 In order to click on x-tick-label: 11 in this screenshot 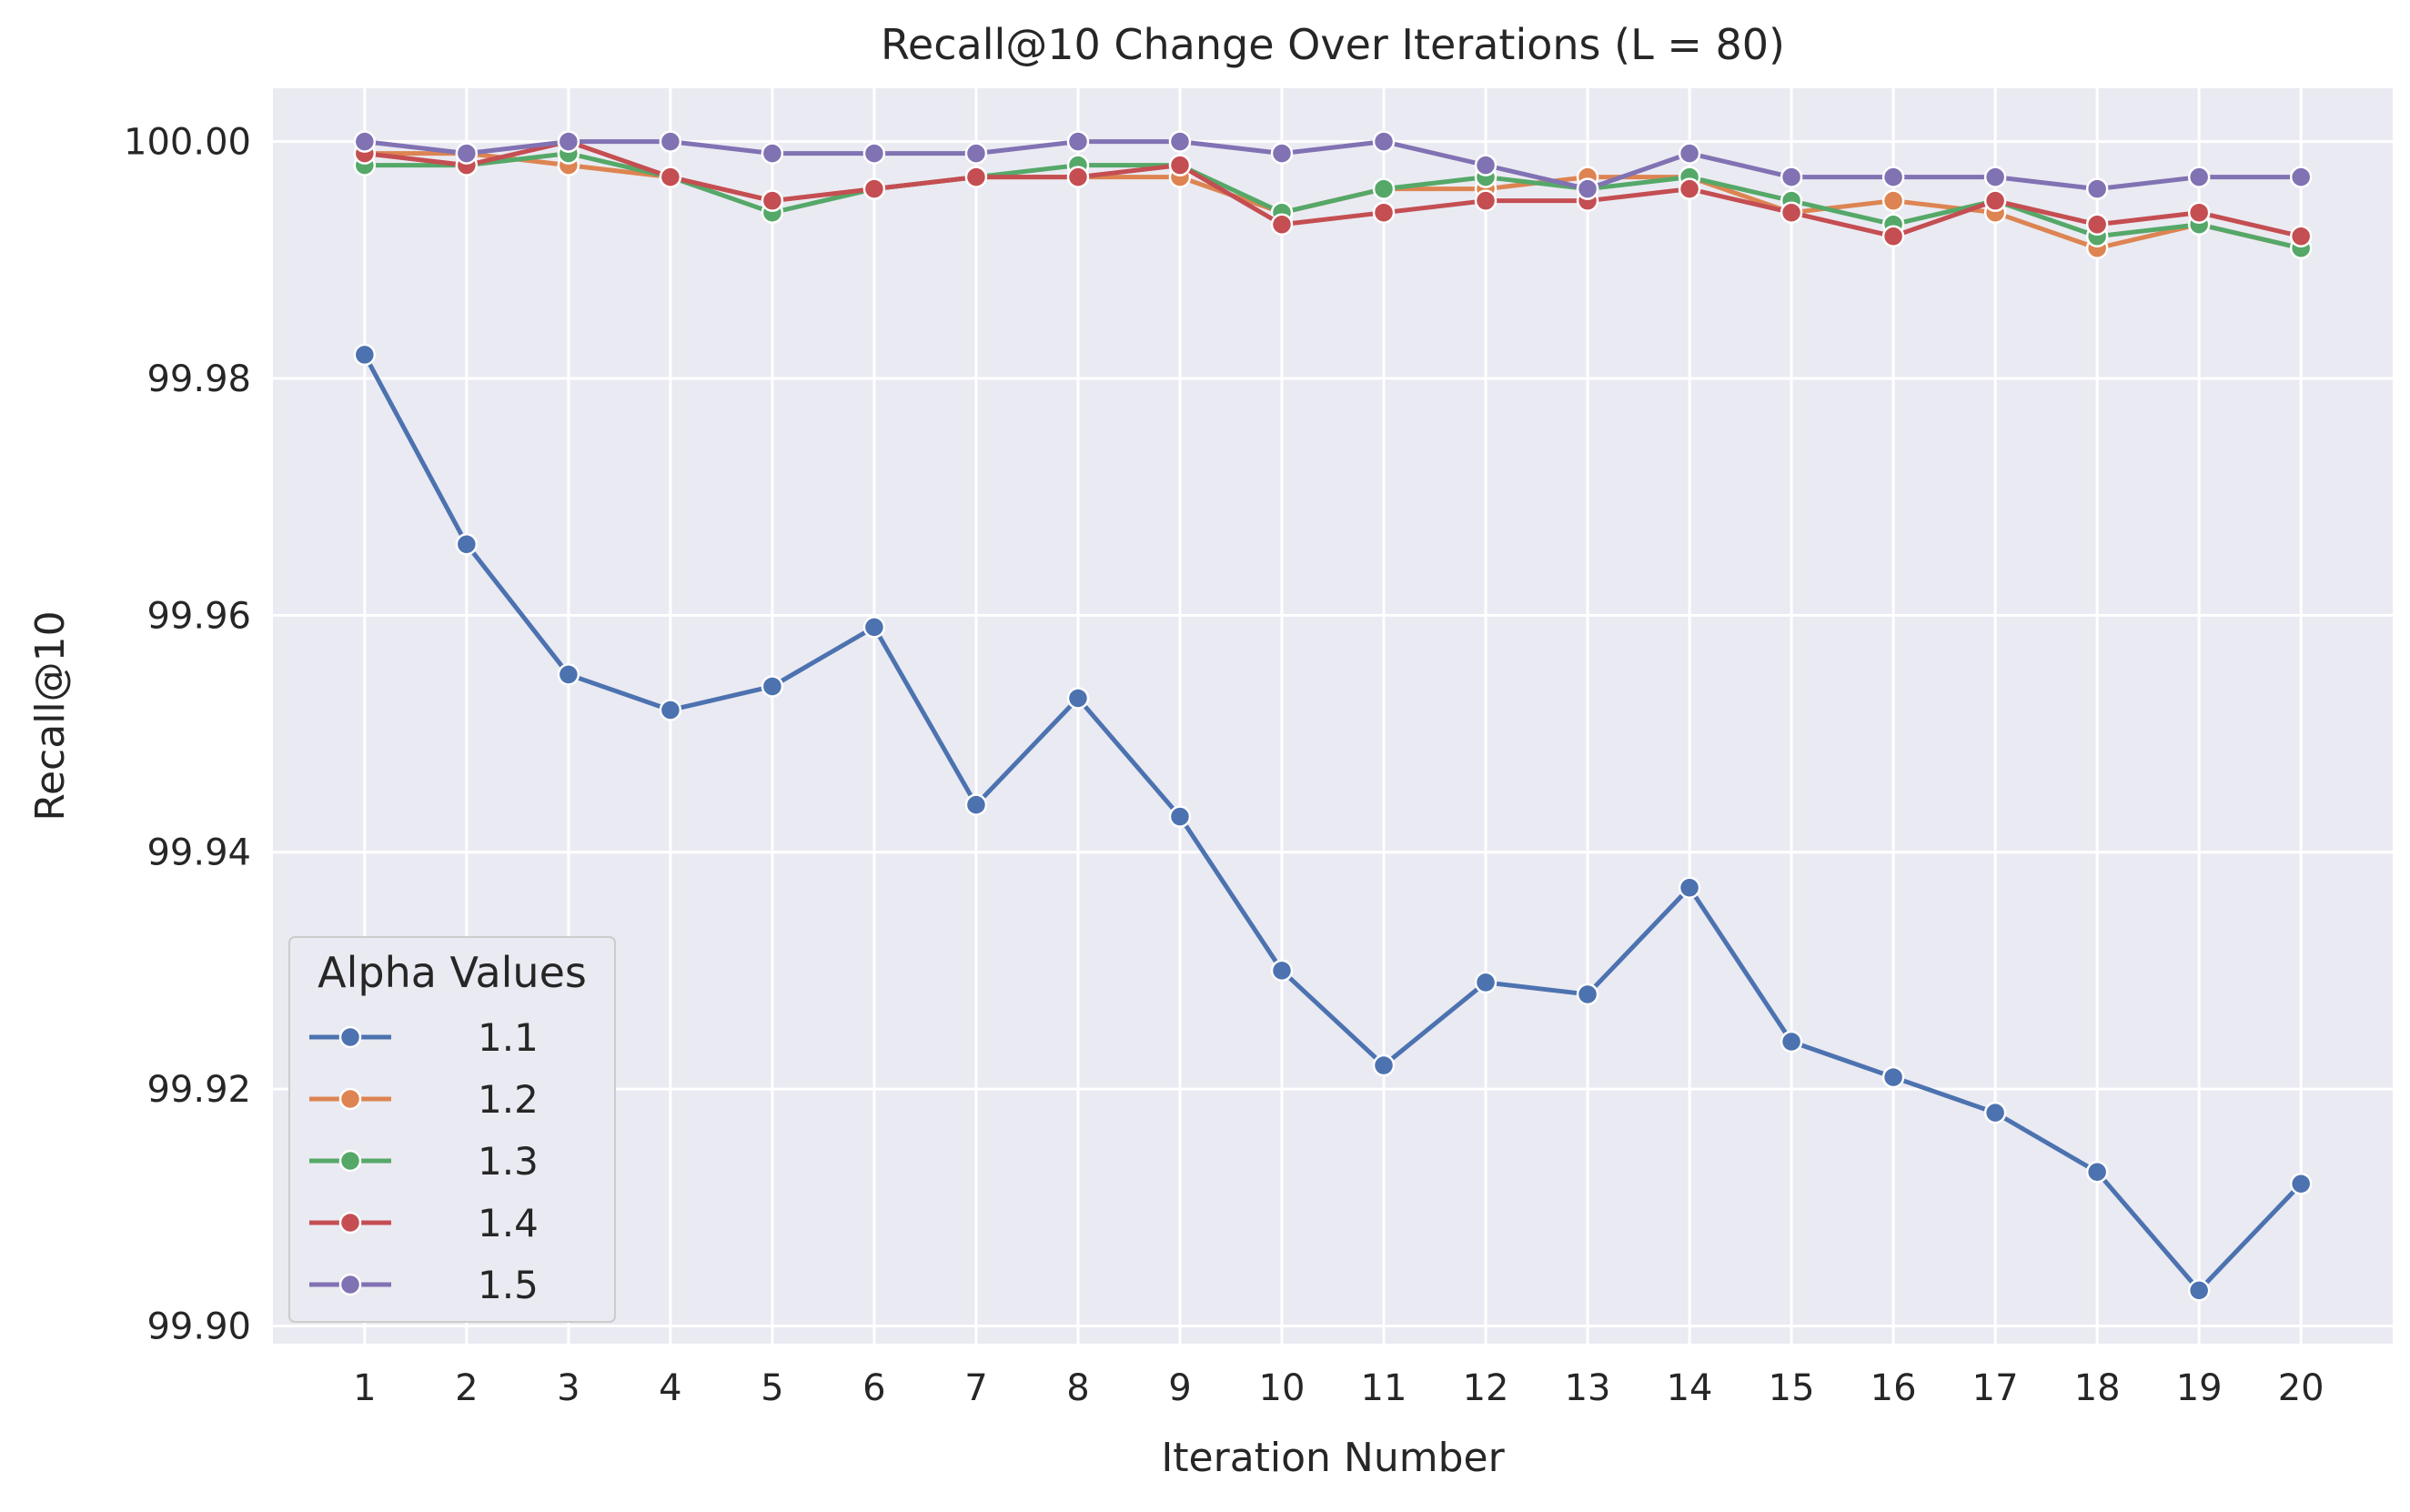, I will do `click(1384, 1388)`.